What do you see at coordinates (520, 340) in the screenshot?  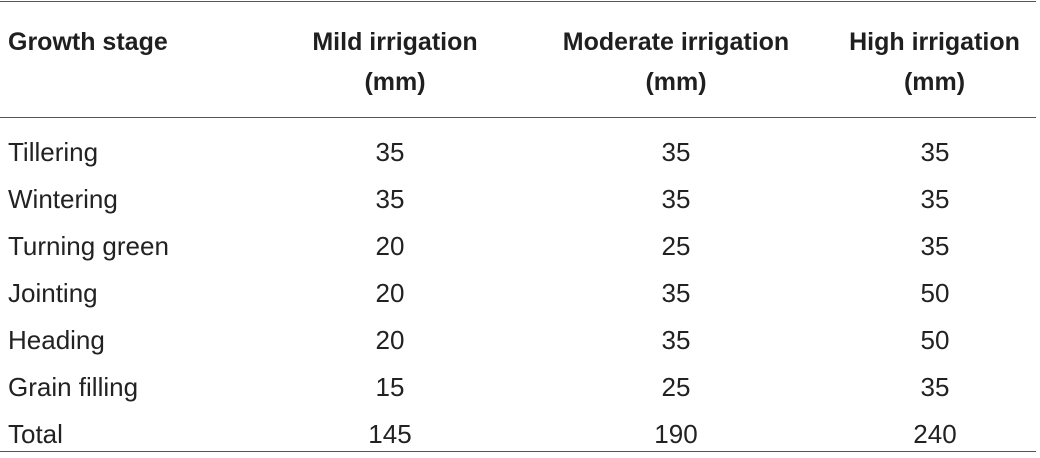 I see `table-row: Heading 20 35 50` at bounding box center [520, 340].